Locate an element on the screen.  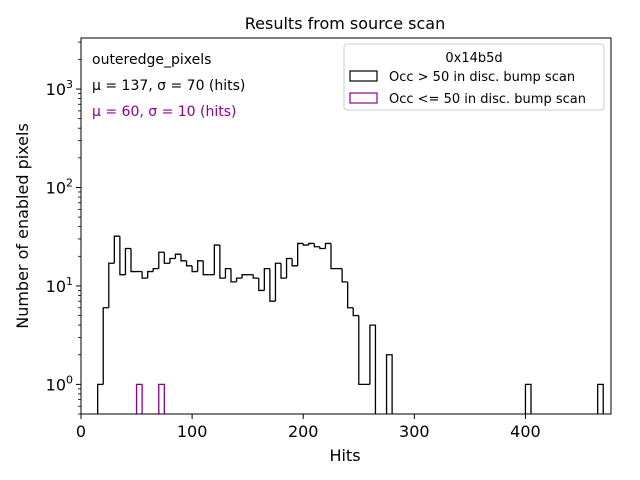
stat-note-primary: μ = 137, σ = 70 (hits) is located at coordinates (168, 86).